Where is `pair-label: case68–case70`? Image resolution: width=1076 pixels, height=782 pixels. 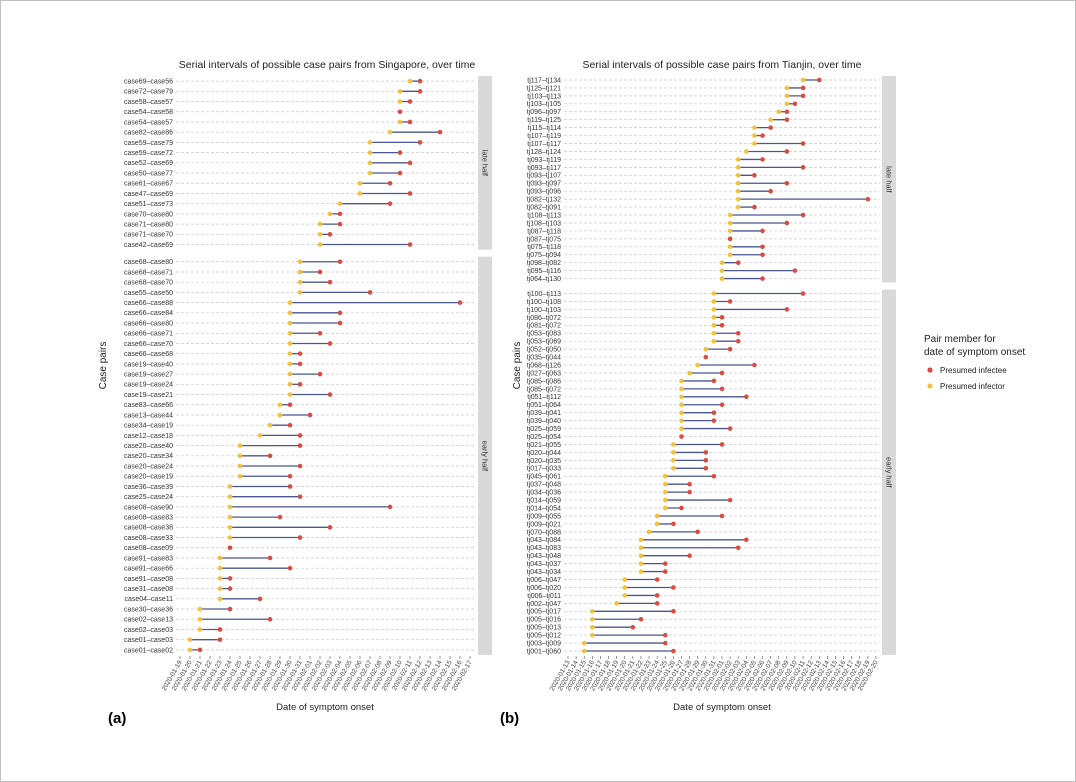
pair-label: case68–case70 is located at coordinates (148, 283).